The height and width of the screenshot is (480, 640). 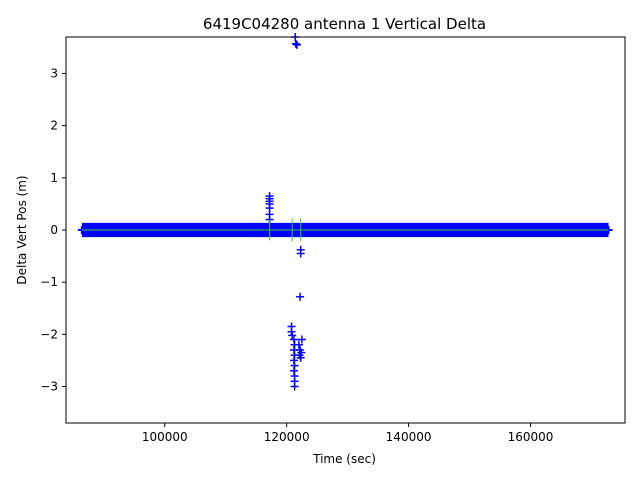 What do you see at coordinates (49, 334) in the screenshot?
I see `y-tick-label: −2` at bounding box center [49, 334].